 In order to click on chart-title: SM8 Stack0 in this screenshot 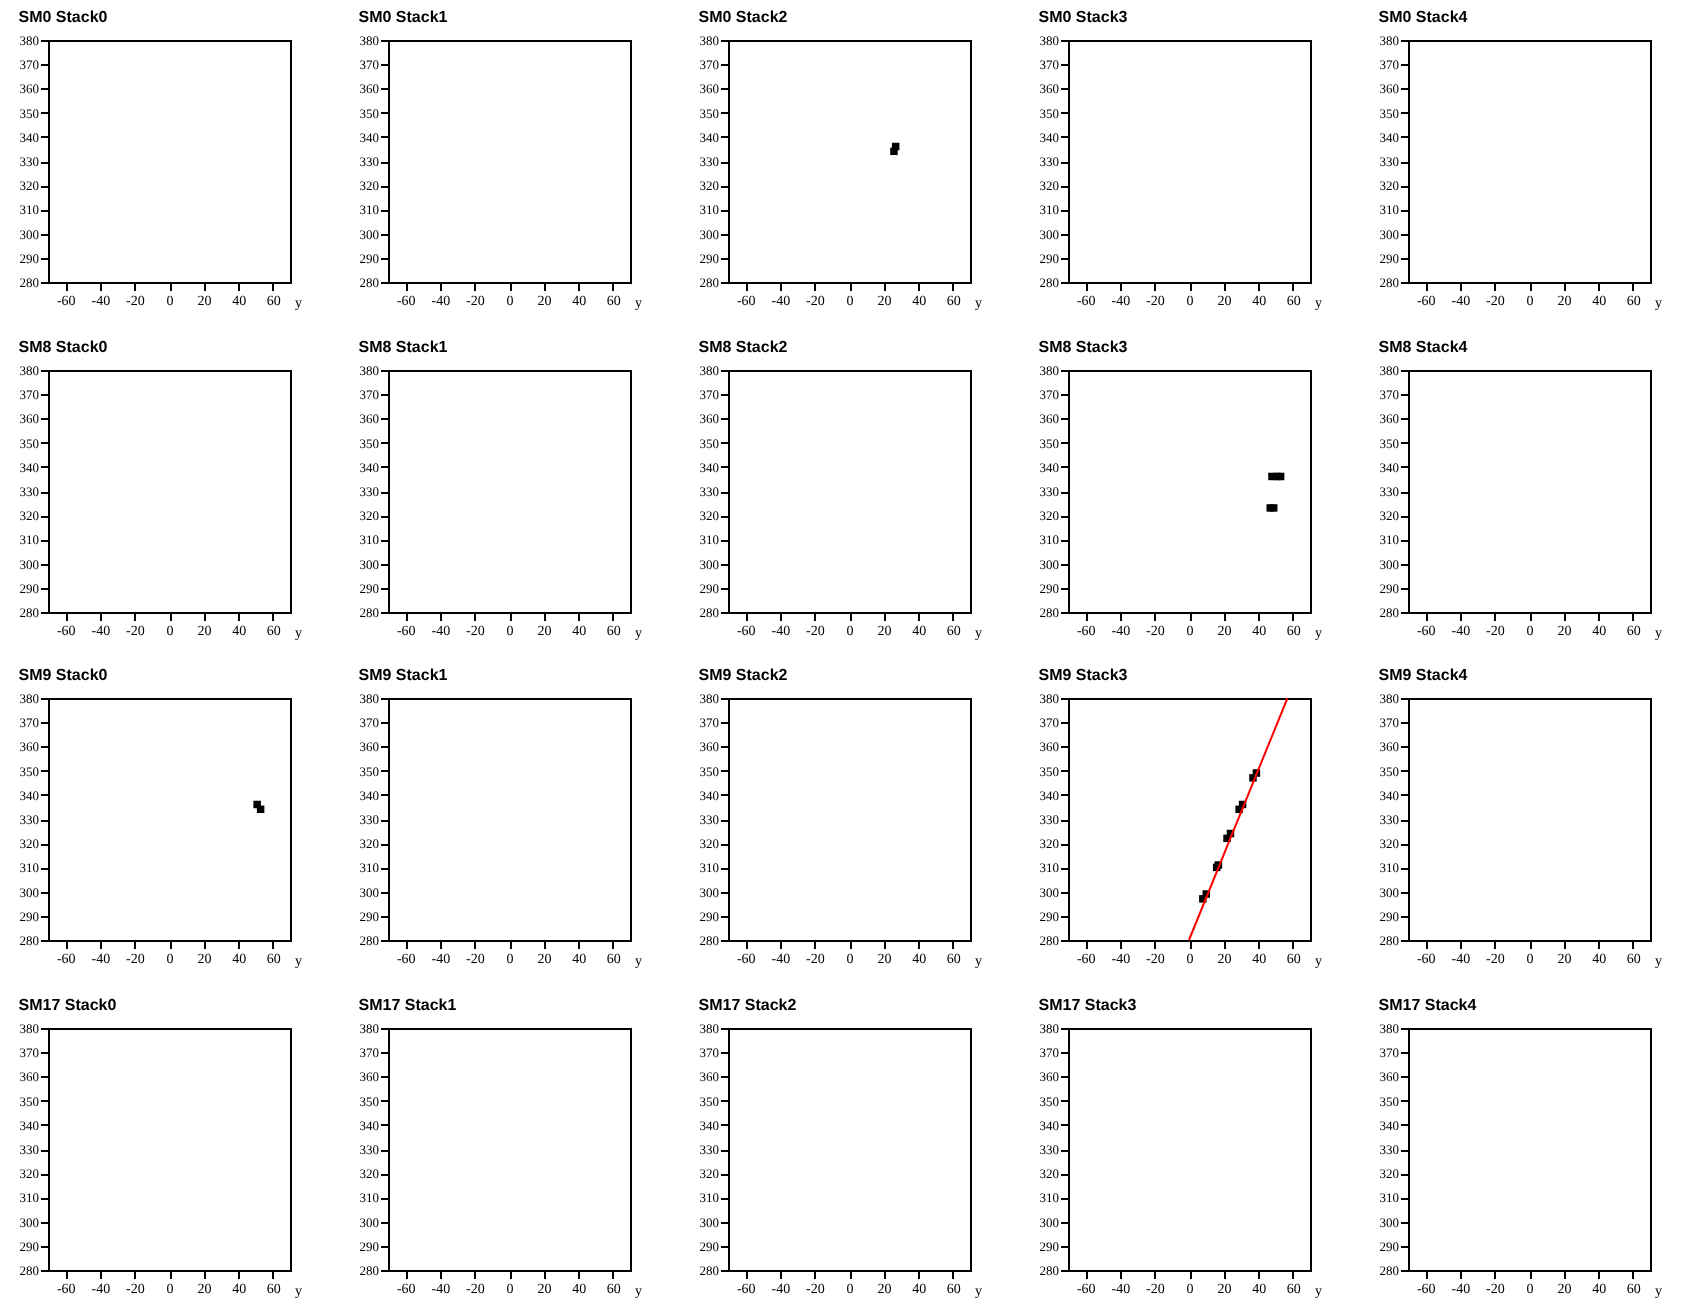, I will do `click(63, 346)`.